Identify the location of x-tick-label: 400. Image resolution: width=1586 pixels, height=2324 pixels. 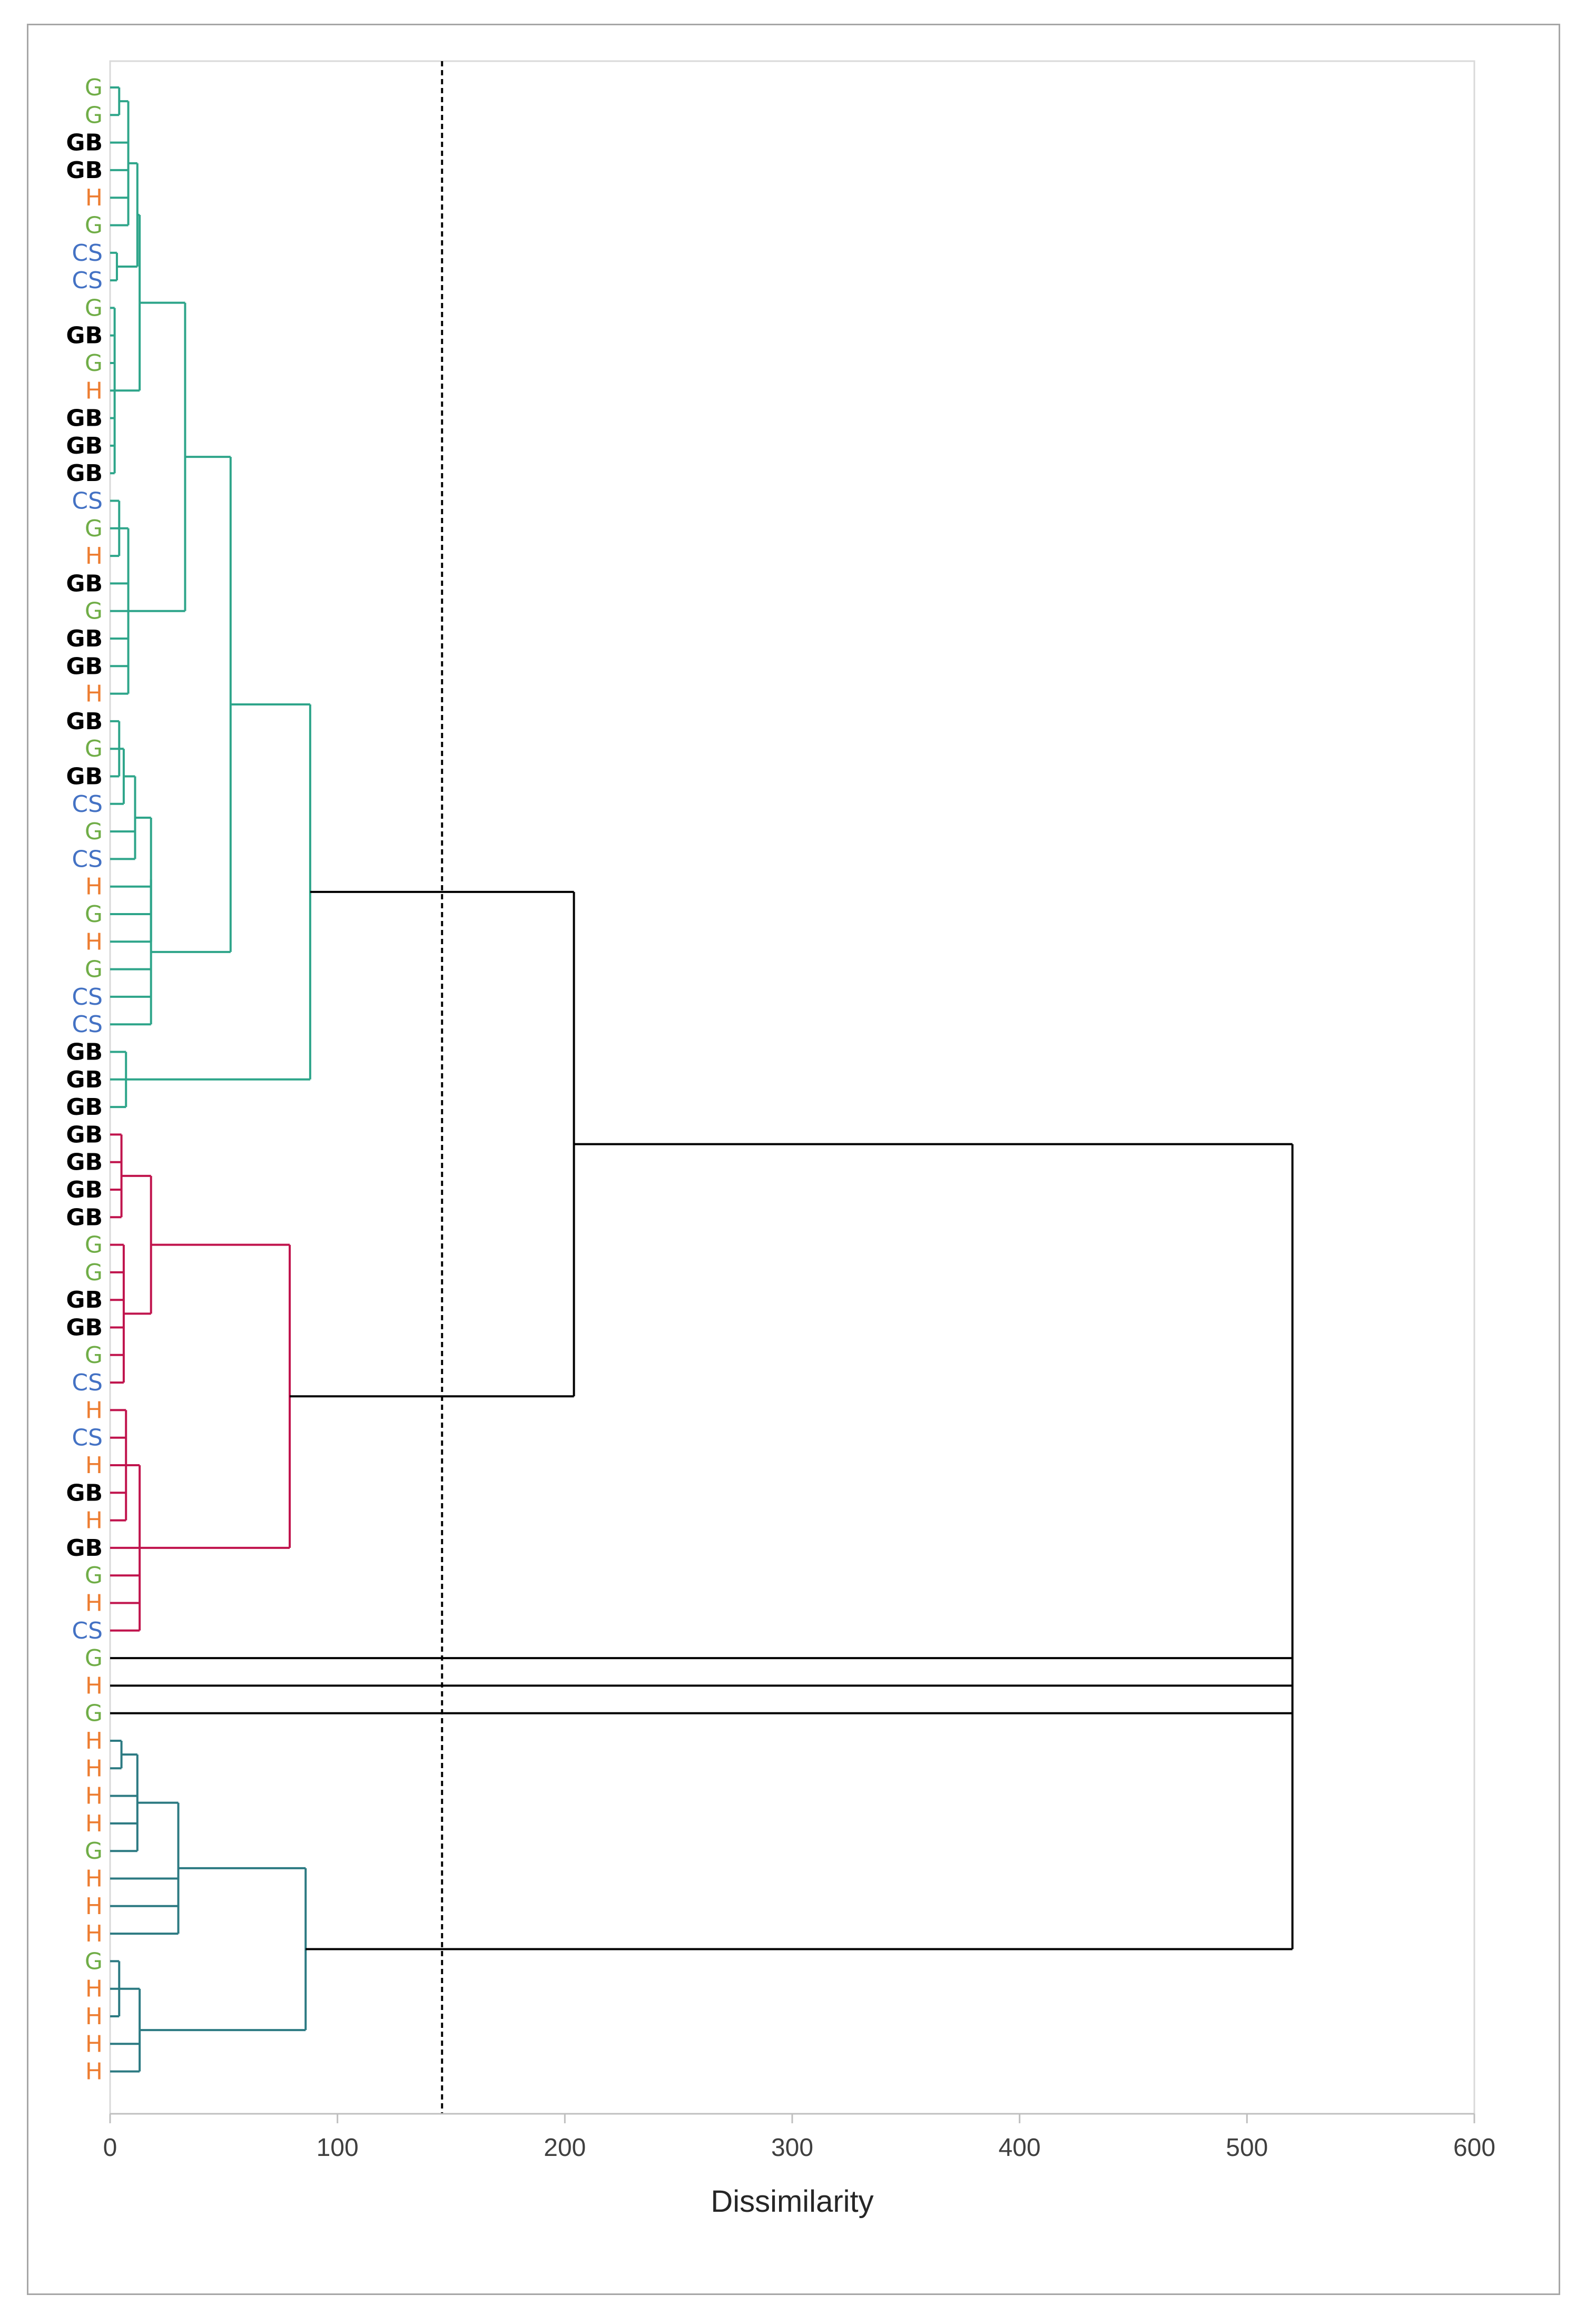
(1020, 2148).